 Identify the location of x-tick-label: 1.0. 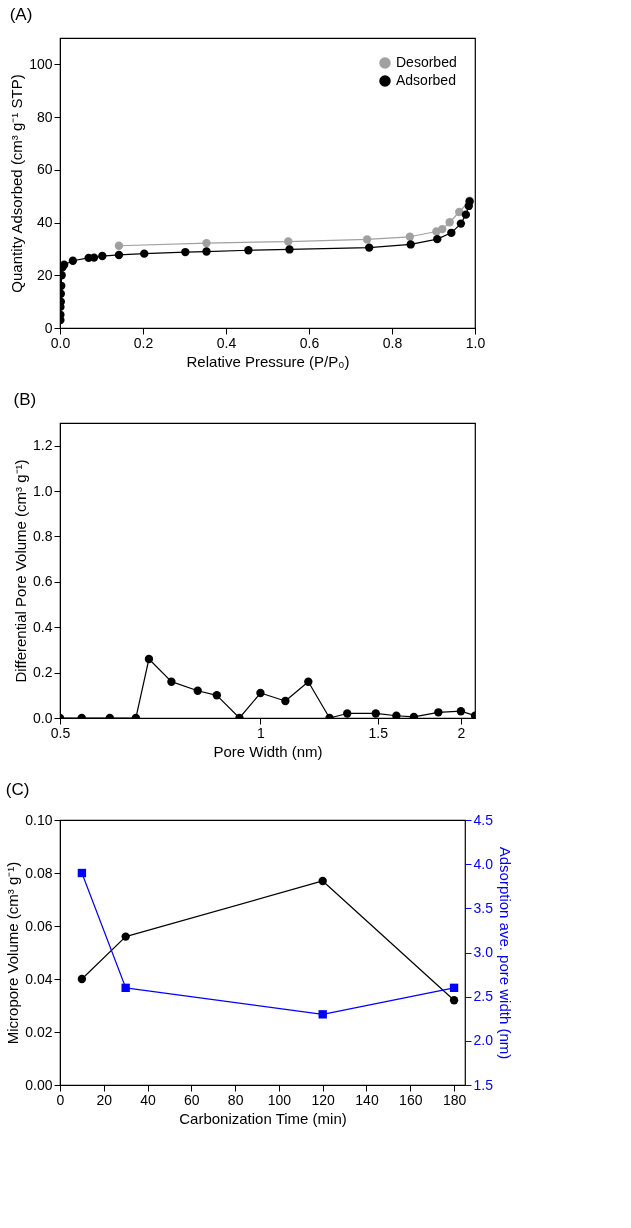
(475, 342).